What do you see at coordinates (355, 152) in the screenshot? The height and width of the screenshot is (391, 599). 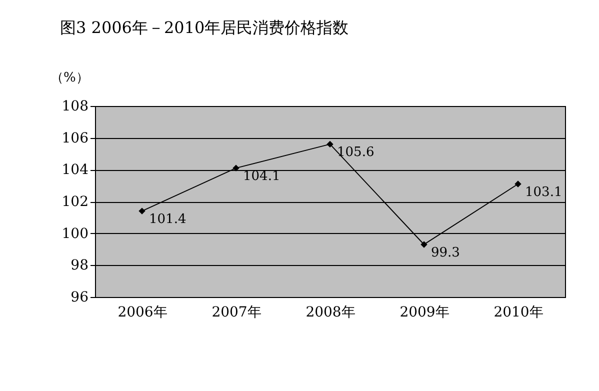 I see `data-label: 105.6` at bounding box center [355, 152].